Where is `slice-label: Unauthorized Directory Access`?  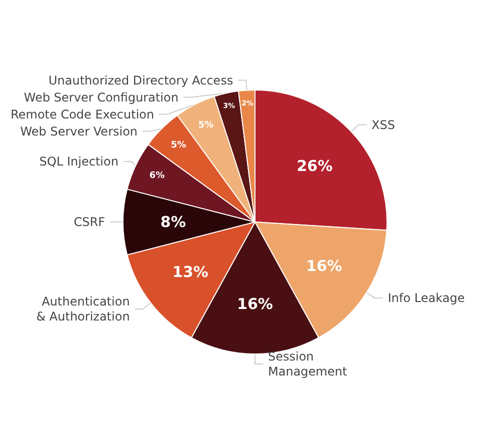
slice-label: Unauthorized Directory Access is located at coordinates (141, 80).